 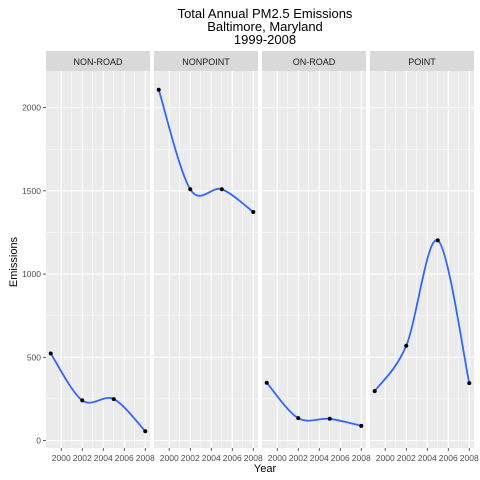 What do you see at coordinates (422, 315) in the screenshot?
I see `series-line-point` at bounding box center [422, 315].